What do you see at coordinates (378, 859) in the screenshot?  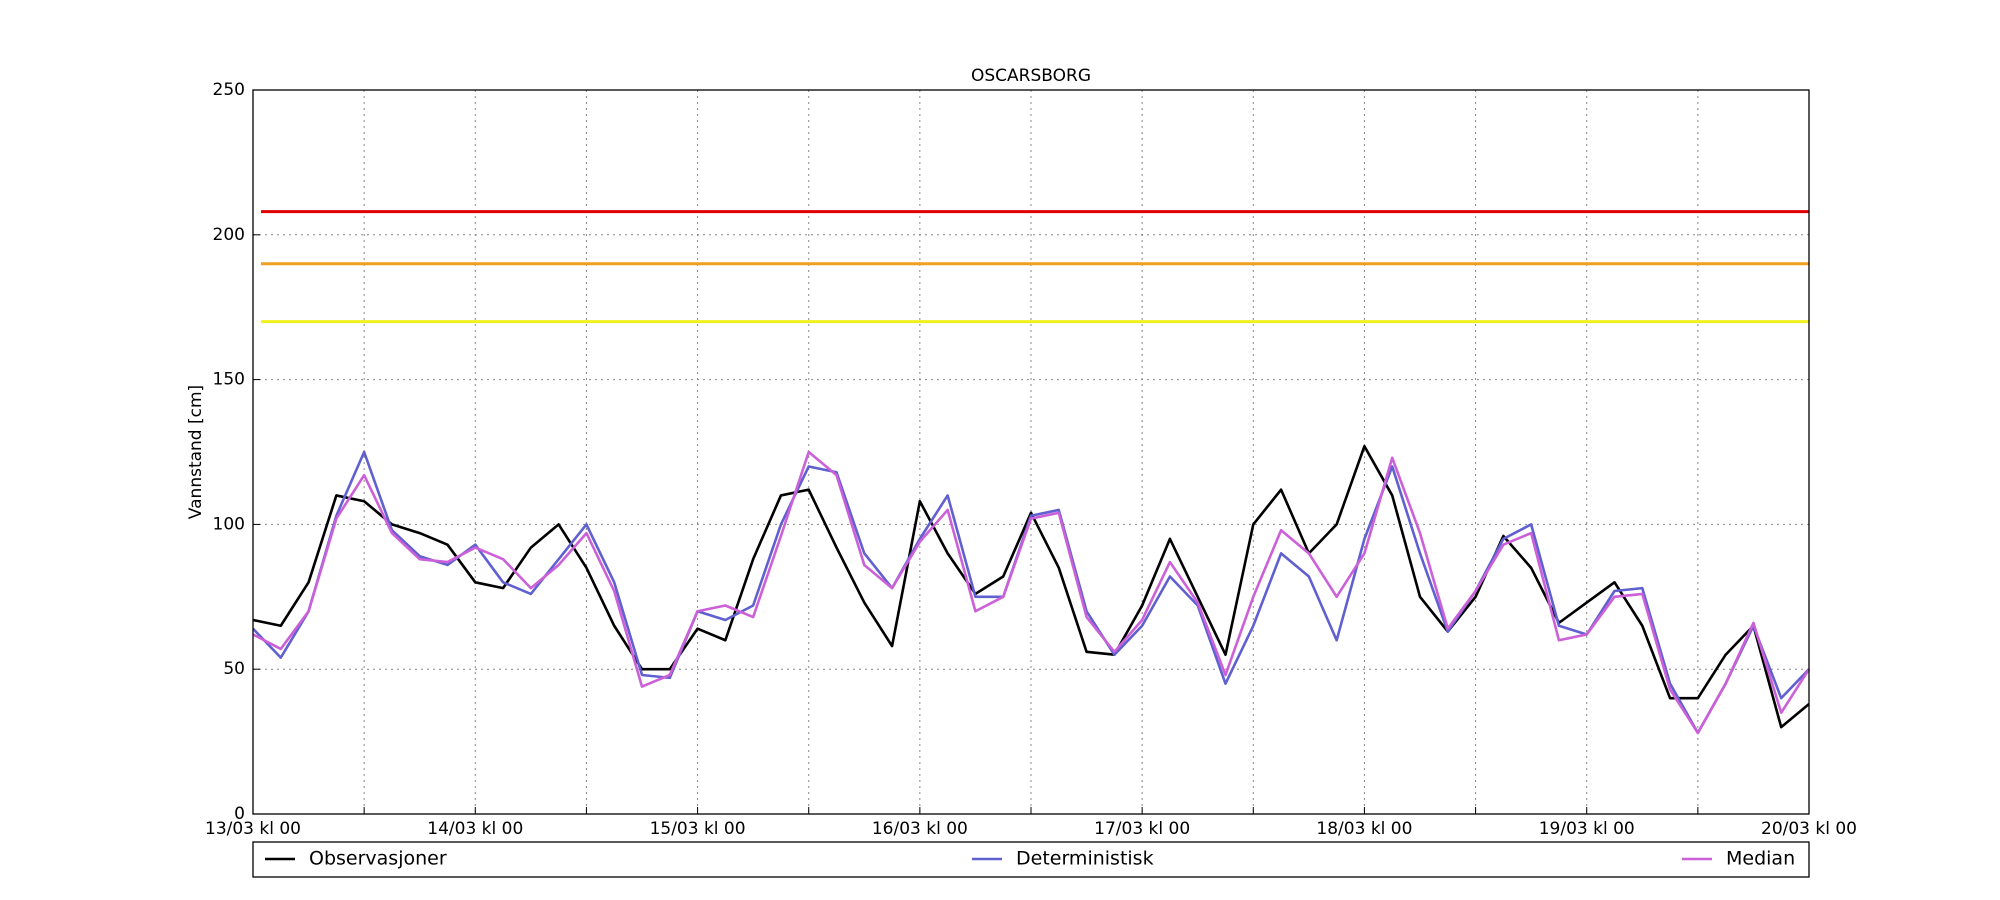 I see `legend-label: Observasjoner` at bounding box center [378, 859].